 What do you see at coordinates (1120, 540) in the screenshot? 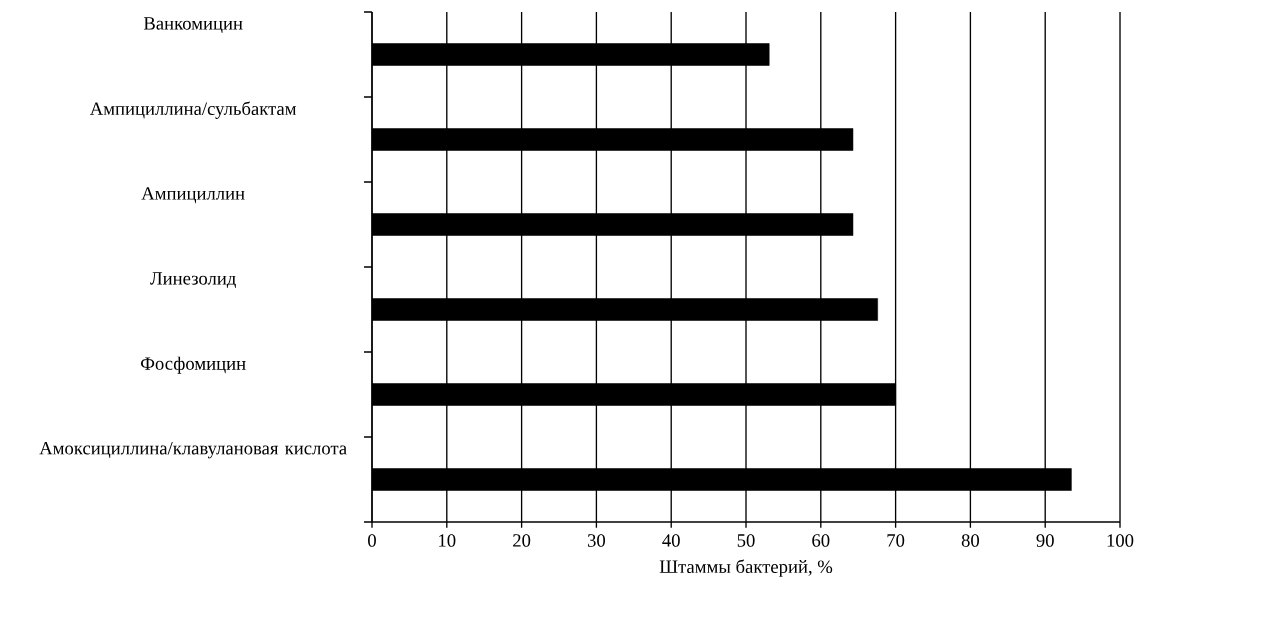
I see `x-tick-label: 100` at bounding box center [1120, 540].